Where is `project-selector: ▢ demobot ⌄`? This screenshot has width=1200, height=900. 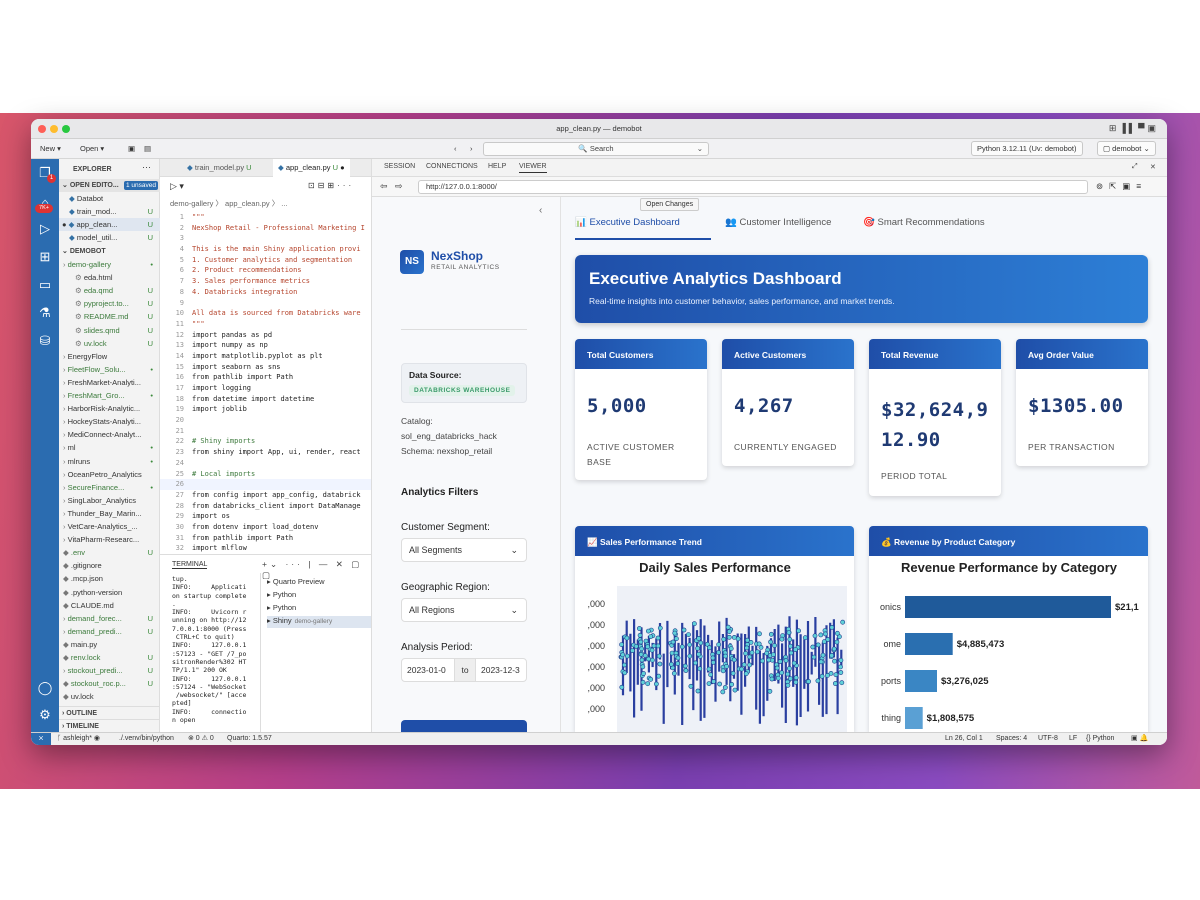 project-selector: ▢ demobot ⌄ is located at coordinates (1126, 148).